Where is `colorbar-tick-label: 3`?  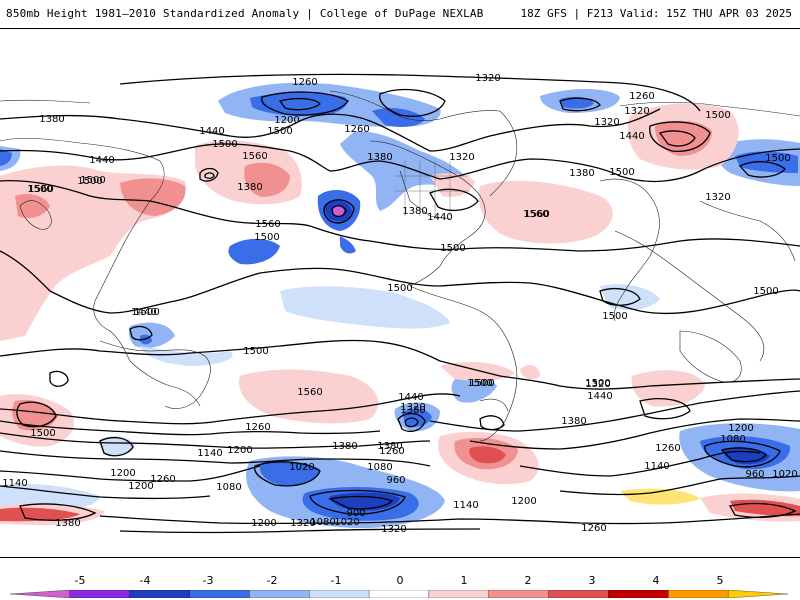
colorbar-tick-label: 3 is located at coordinates (592, 580).